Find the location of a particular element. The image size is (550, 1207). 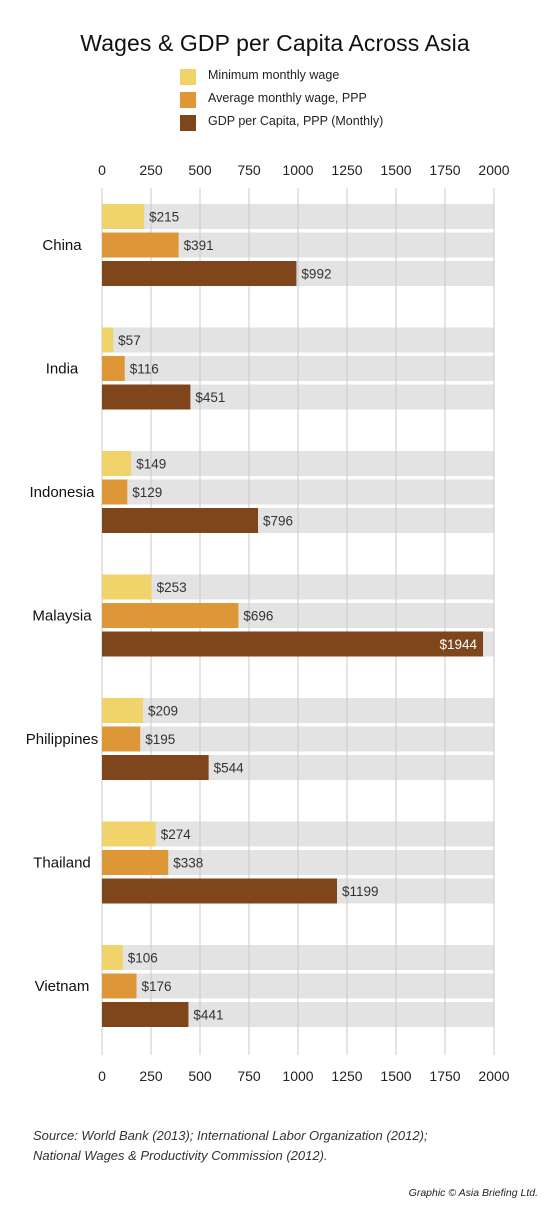

data-label: $253 is located at coordinates (172, 587).